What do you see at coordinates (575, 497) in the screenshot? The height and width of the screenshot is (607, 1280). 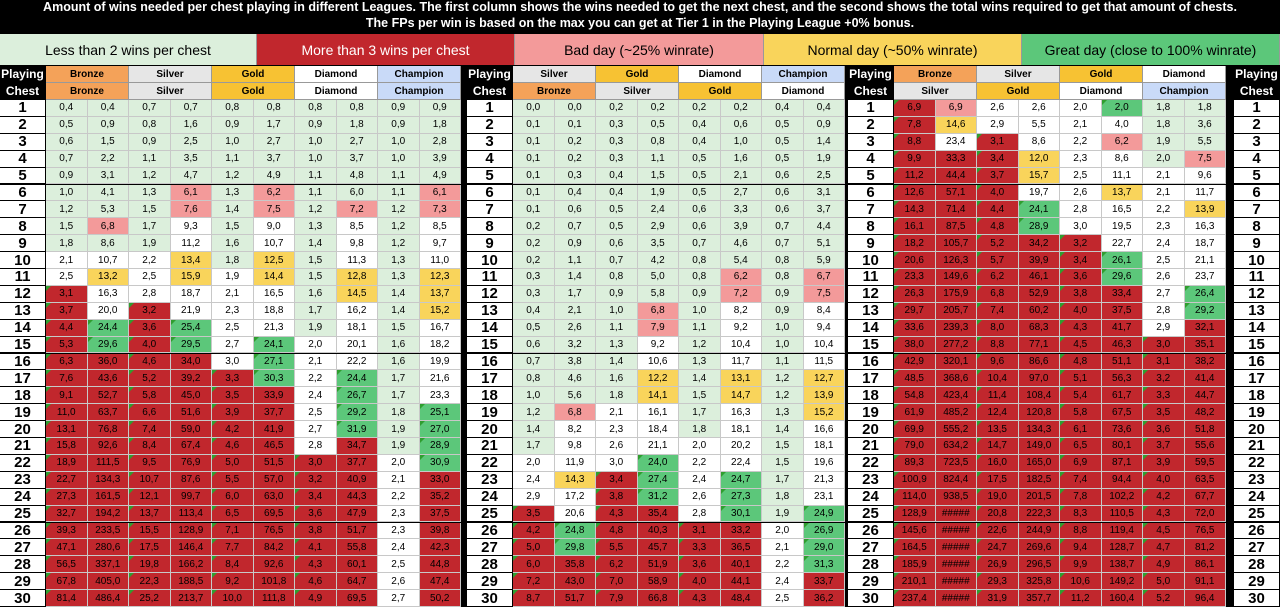 I see `wins-total: 17,2` at bounding box center [575, 497].